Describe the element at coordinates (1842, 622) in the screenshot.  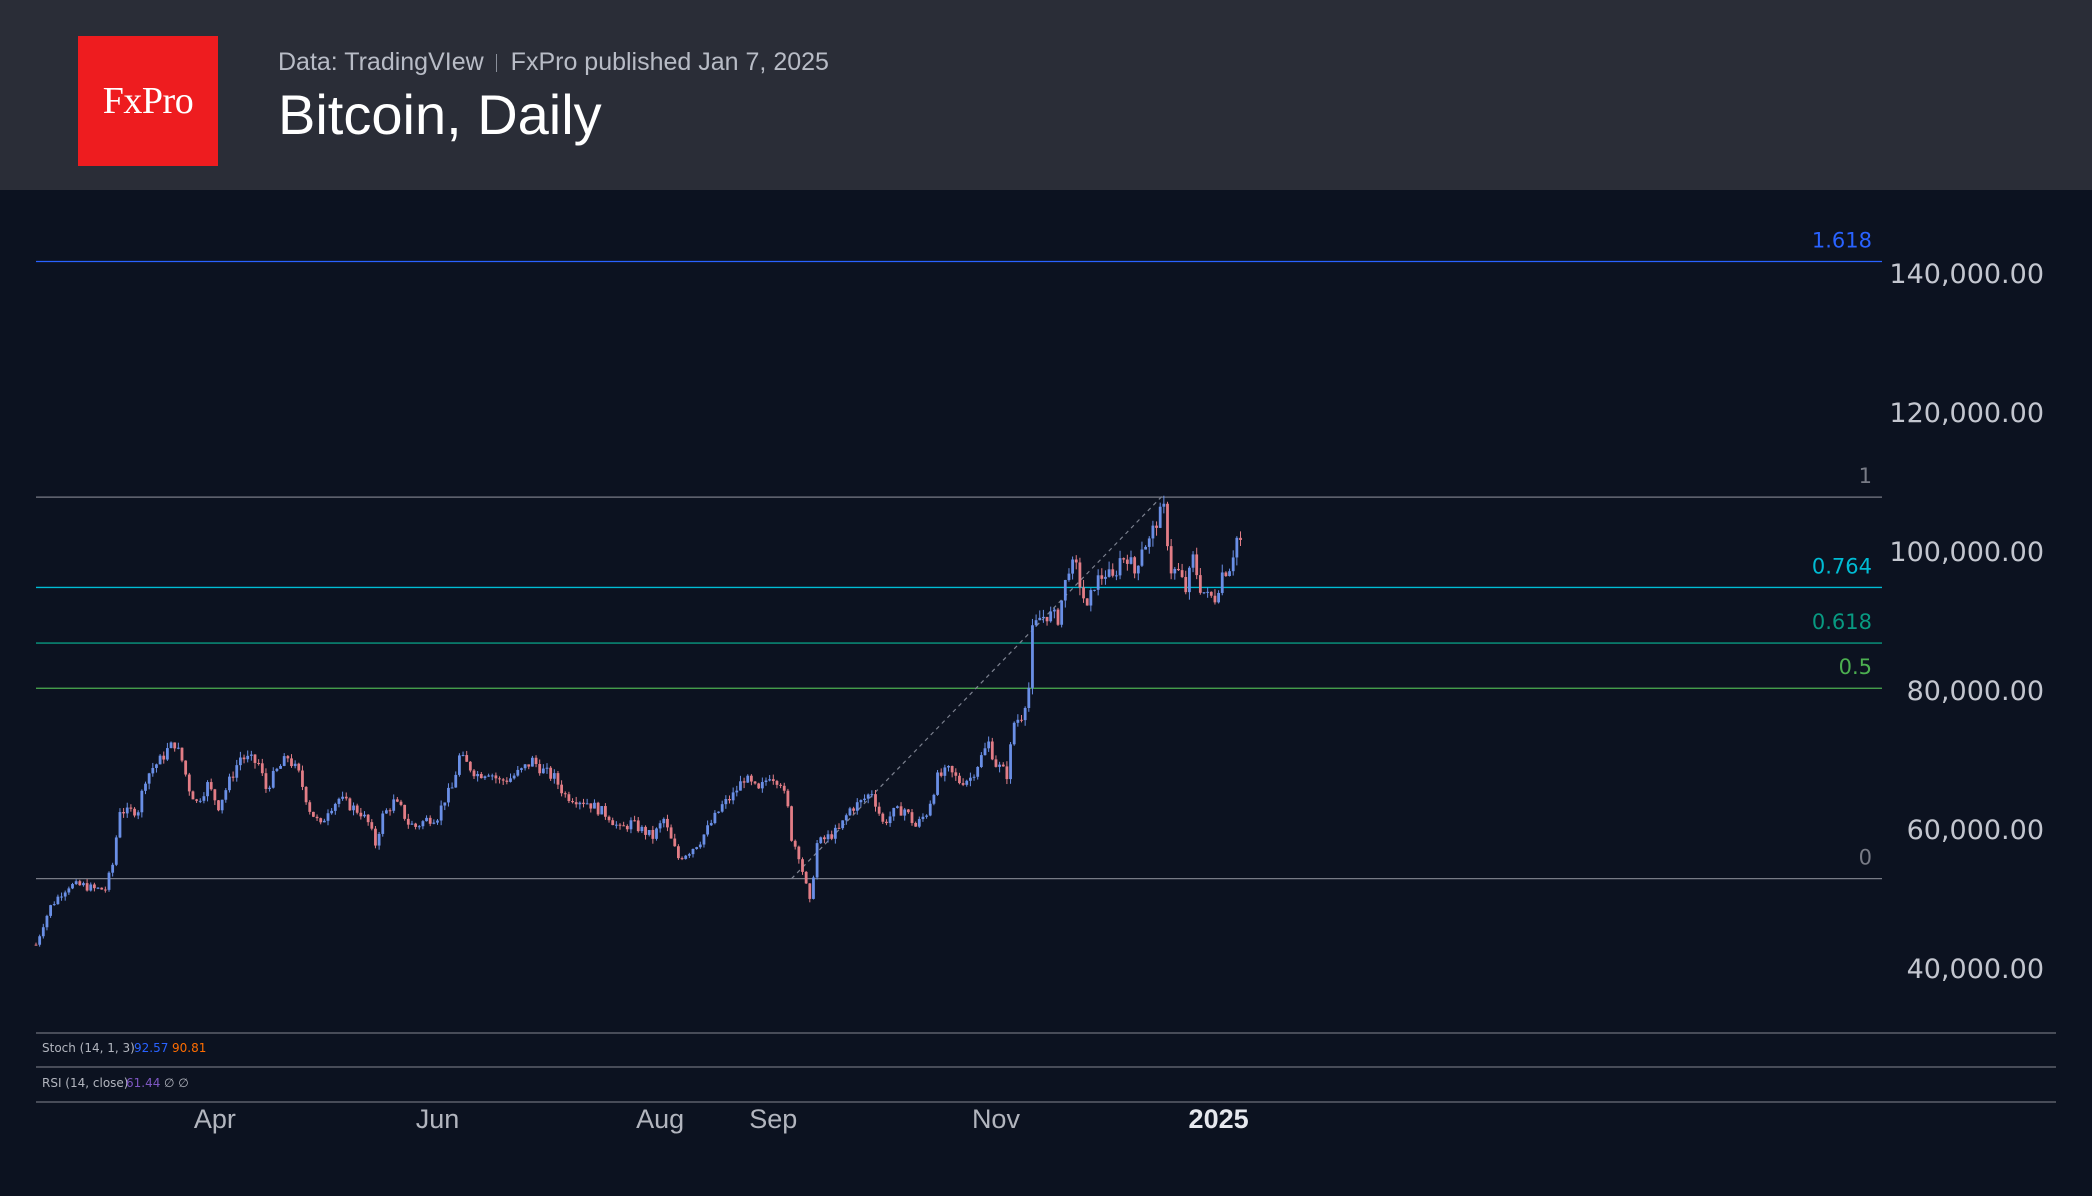
I see `fib-label-0.618: 0.618` at that location.